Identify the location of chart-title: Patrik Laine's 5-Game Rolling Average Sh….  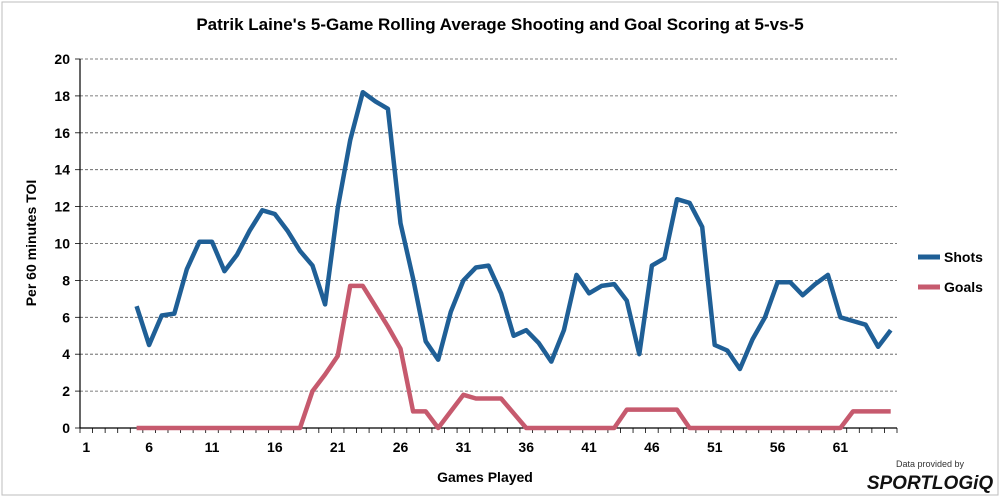
(499, 24).